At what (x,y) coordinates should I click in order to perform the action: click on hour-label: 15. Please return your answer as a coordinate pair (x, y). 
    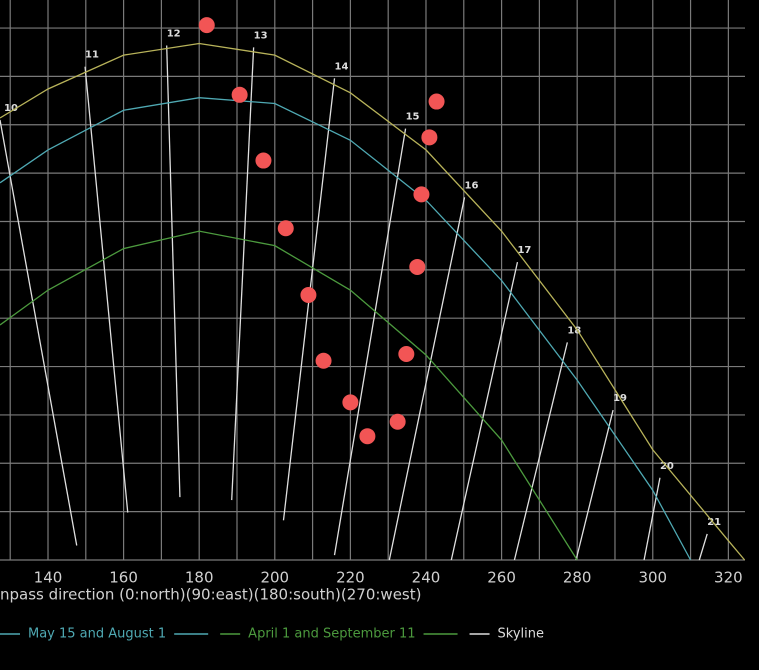
    Looking at the image, I should click on (413, 117).